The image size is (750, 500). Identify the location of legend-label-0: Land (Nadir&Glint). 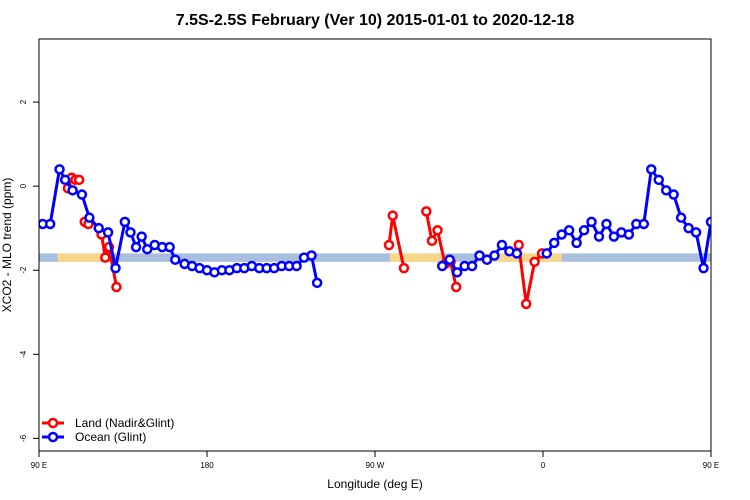
(124, 423).